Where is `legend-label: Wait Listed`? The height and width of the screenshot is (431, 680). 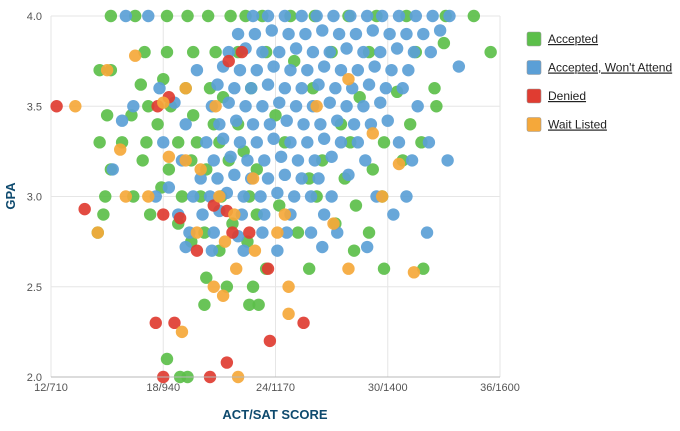
legend-label: Wait Listed is located at coordinates (577, 125).